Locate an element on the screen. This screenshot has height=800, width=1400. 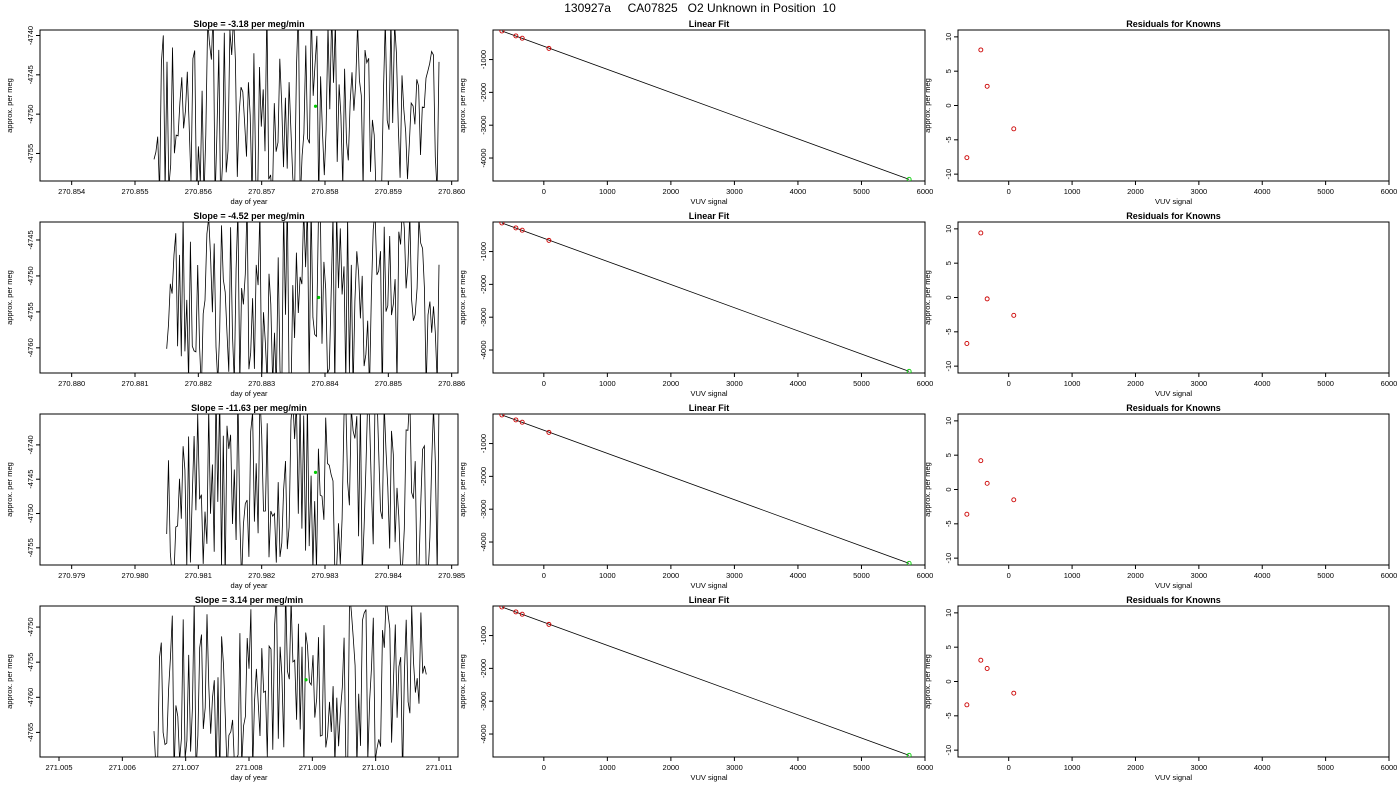
x-tick-label: 270.885 is located at coordinates (388, 383).